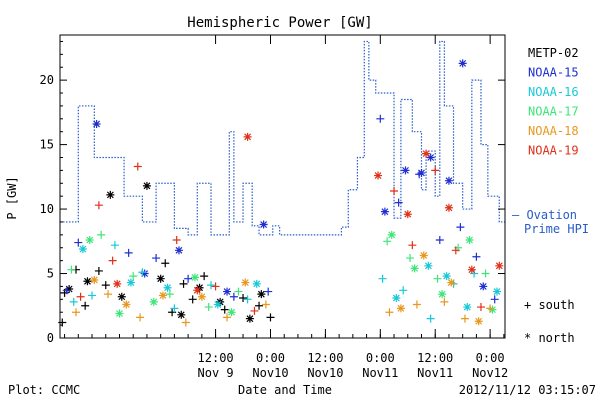 This screenshot has height=400, width=600. I want to click on marker-legend-south: + south, so click(549, 305).